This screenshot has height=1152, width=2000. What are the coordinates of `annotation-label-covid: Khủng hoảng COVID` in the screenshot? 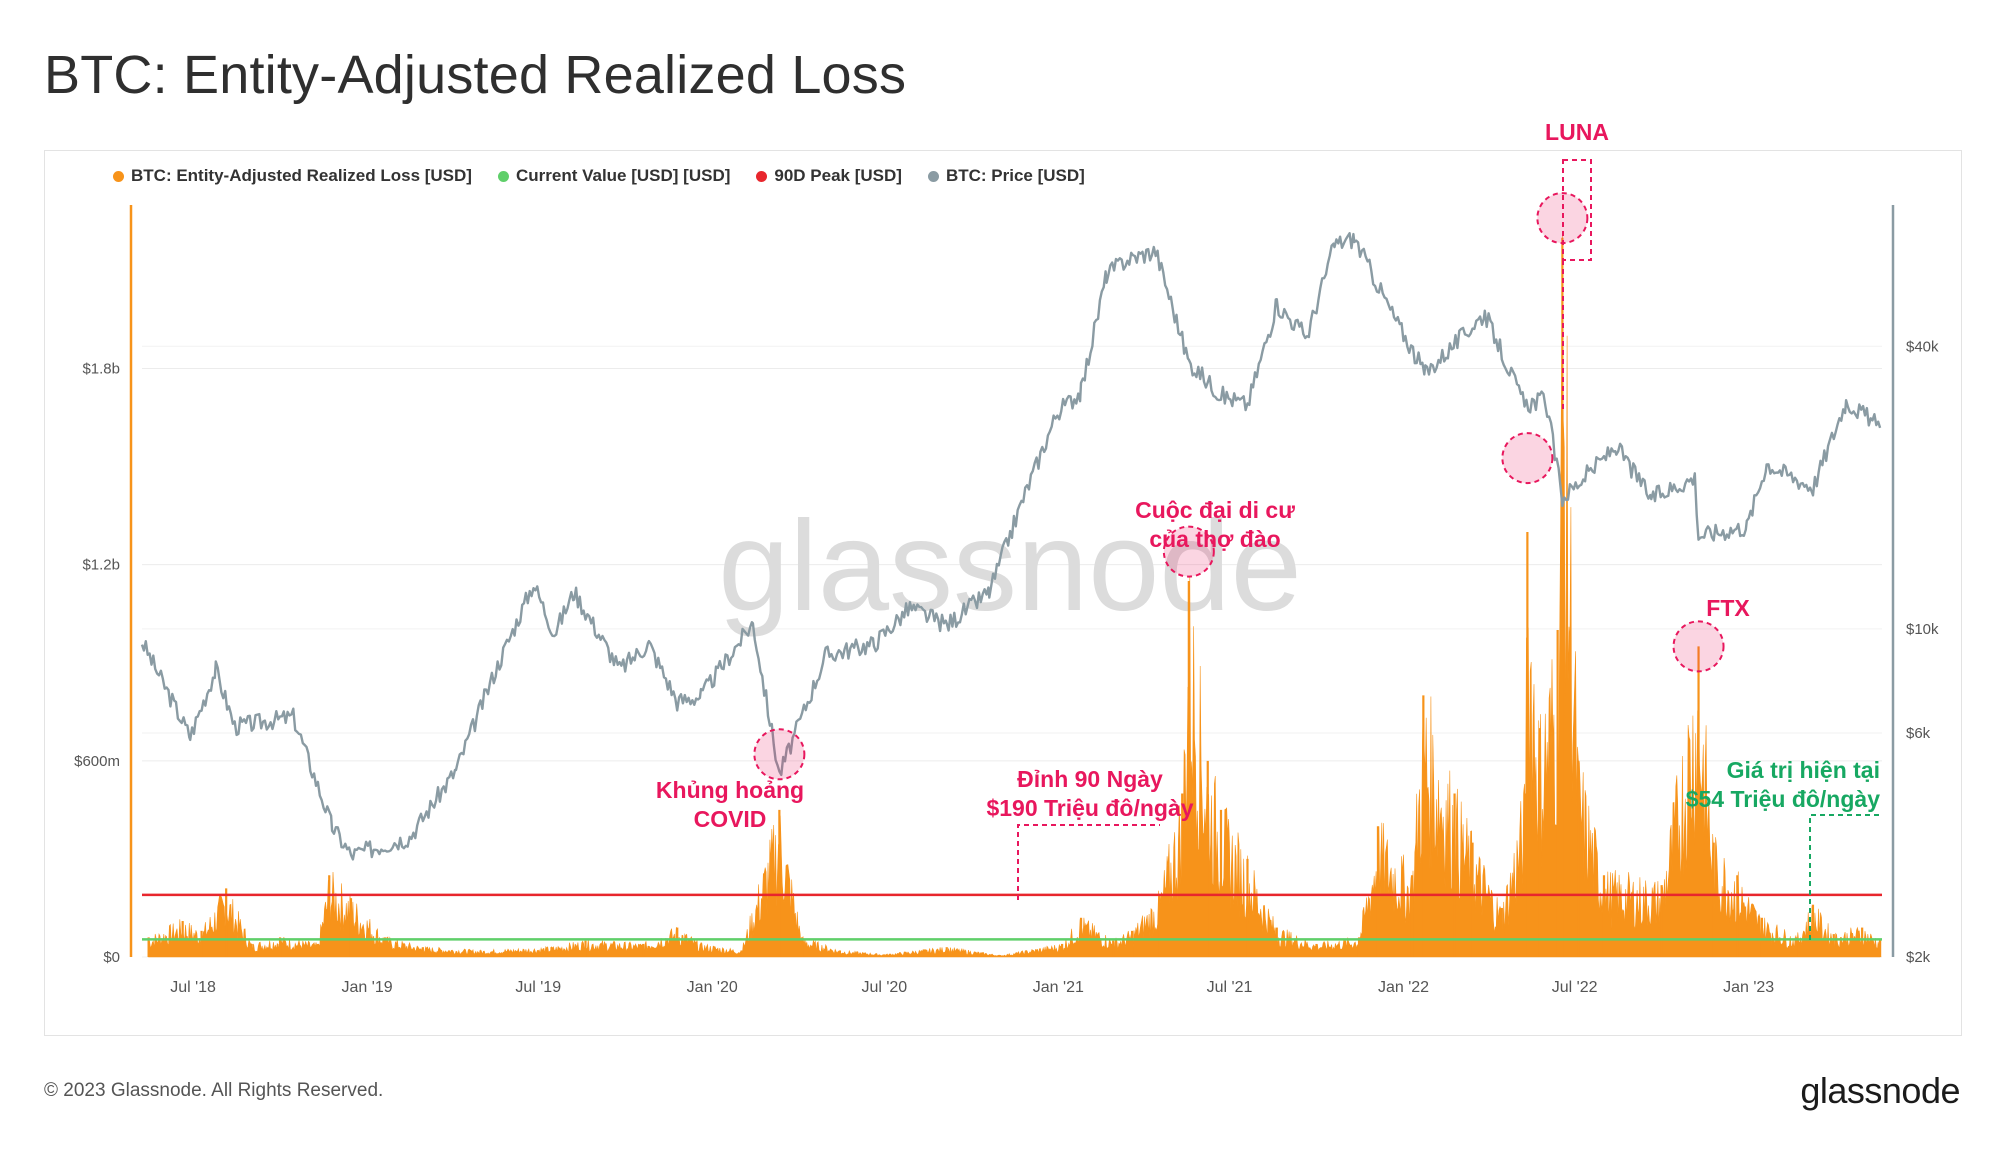 It's located at (730, 804).